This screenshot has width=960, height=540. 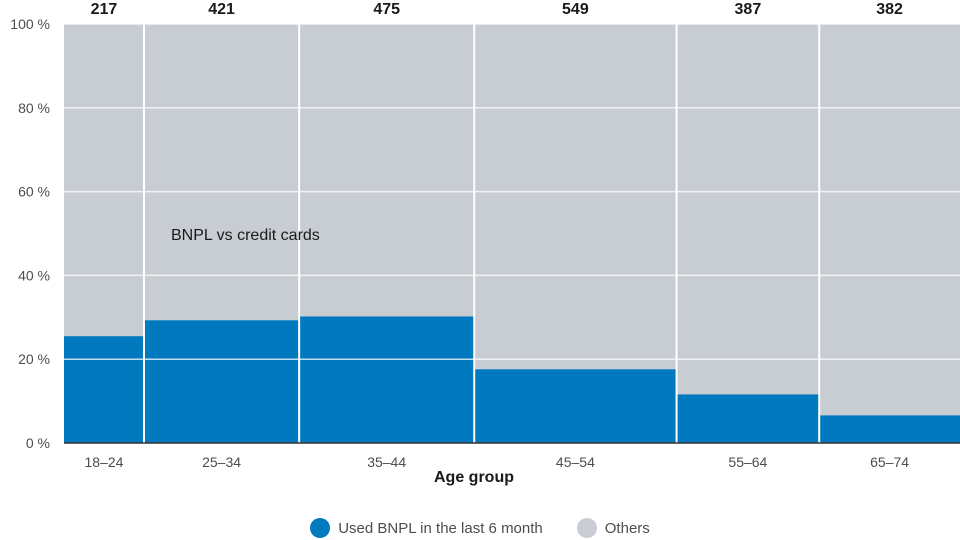 What do you see at coordinates (586, 528) in the screenshot?
I see `legend-swatch-others` at bounding box center [586, 528].